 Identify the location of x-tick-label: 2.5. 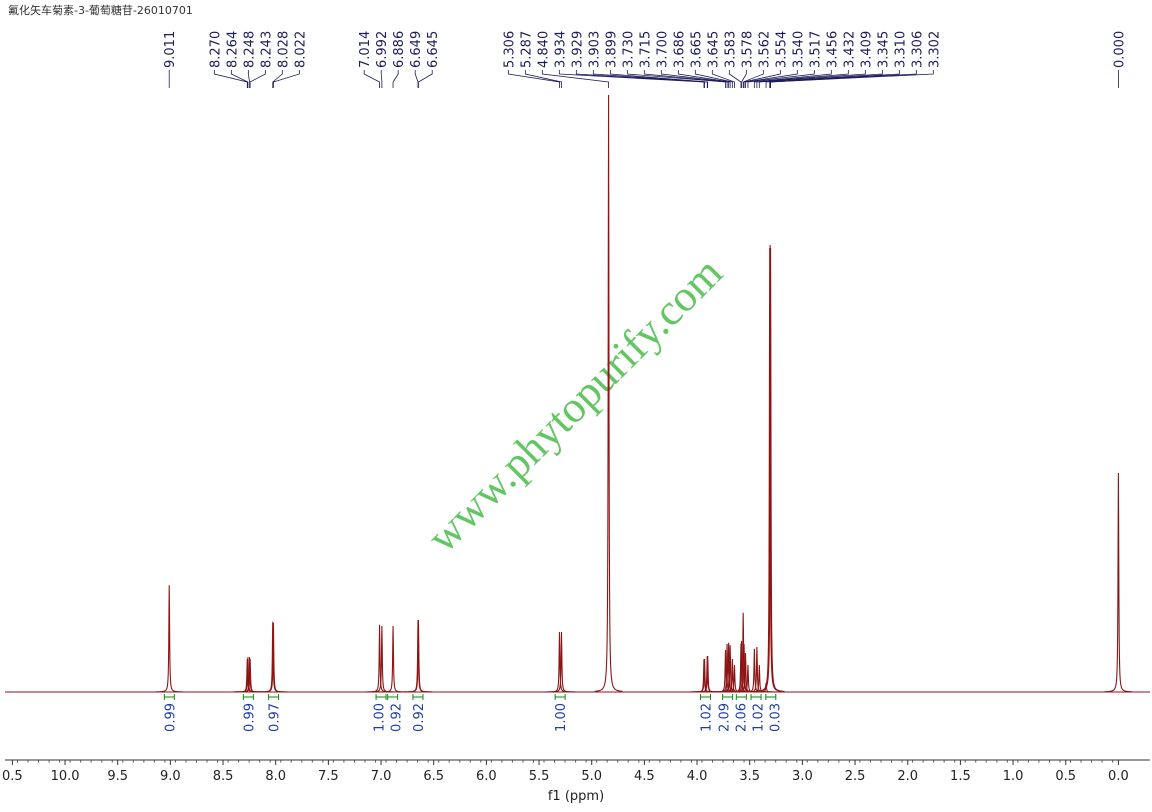
(855, 776).